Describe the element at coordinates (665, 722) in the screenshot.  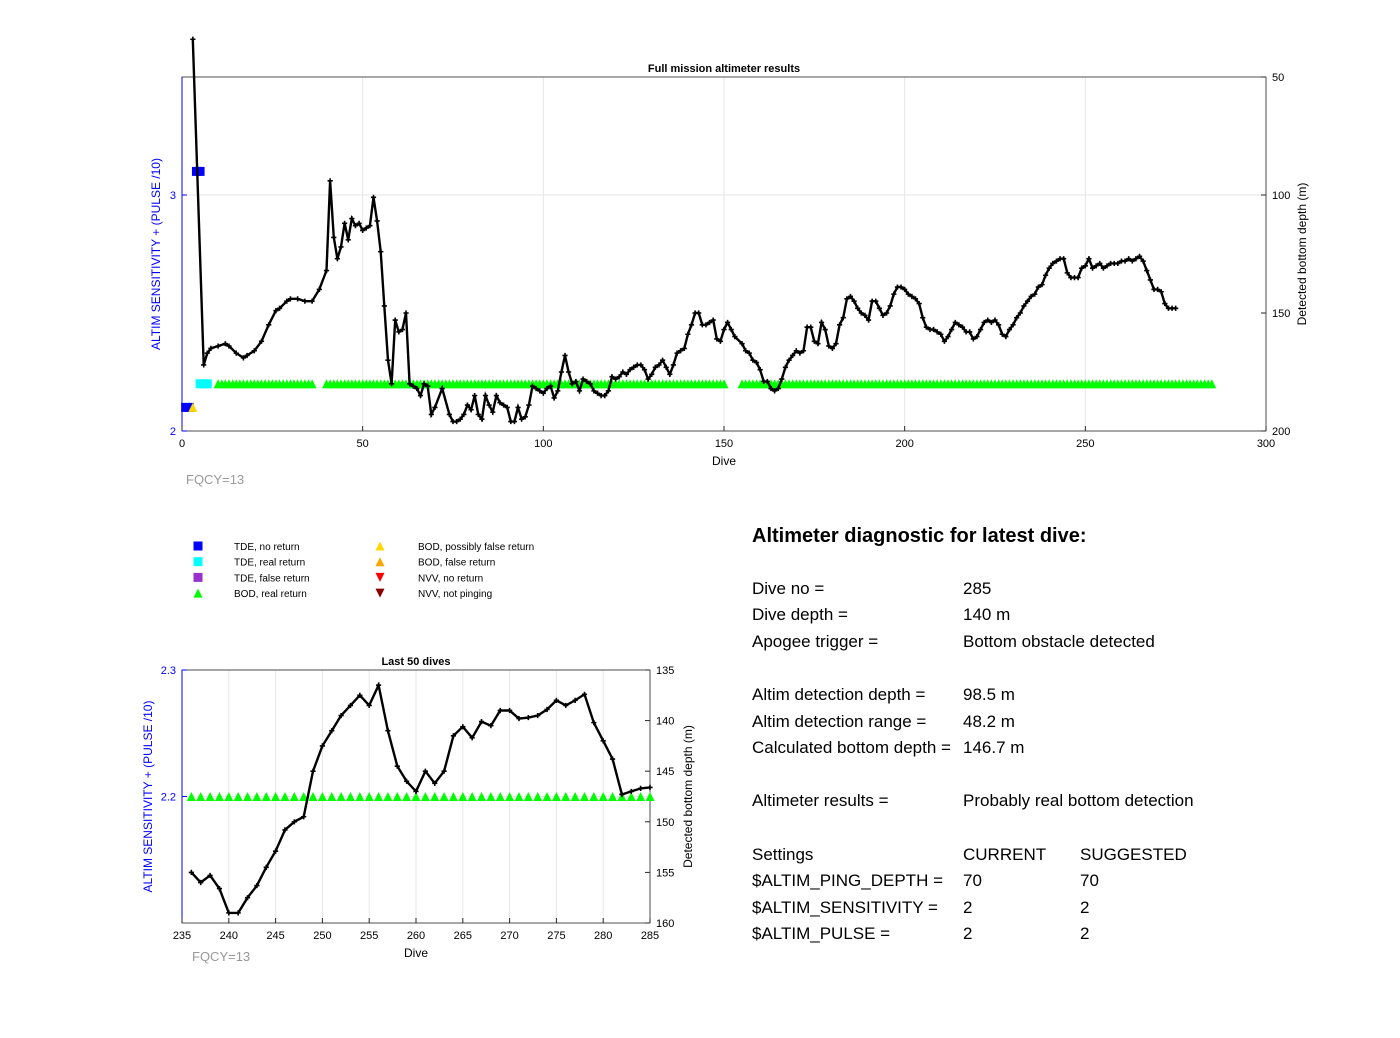
I see `y-right-tick-label: 140` at that location.